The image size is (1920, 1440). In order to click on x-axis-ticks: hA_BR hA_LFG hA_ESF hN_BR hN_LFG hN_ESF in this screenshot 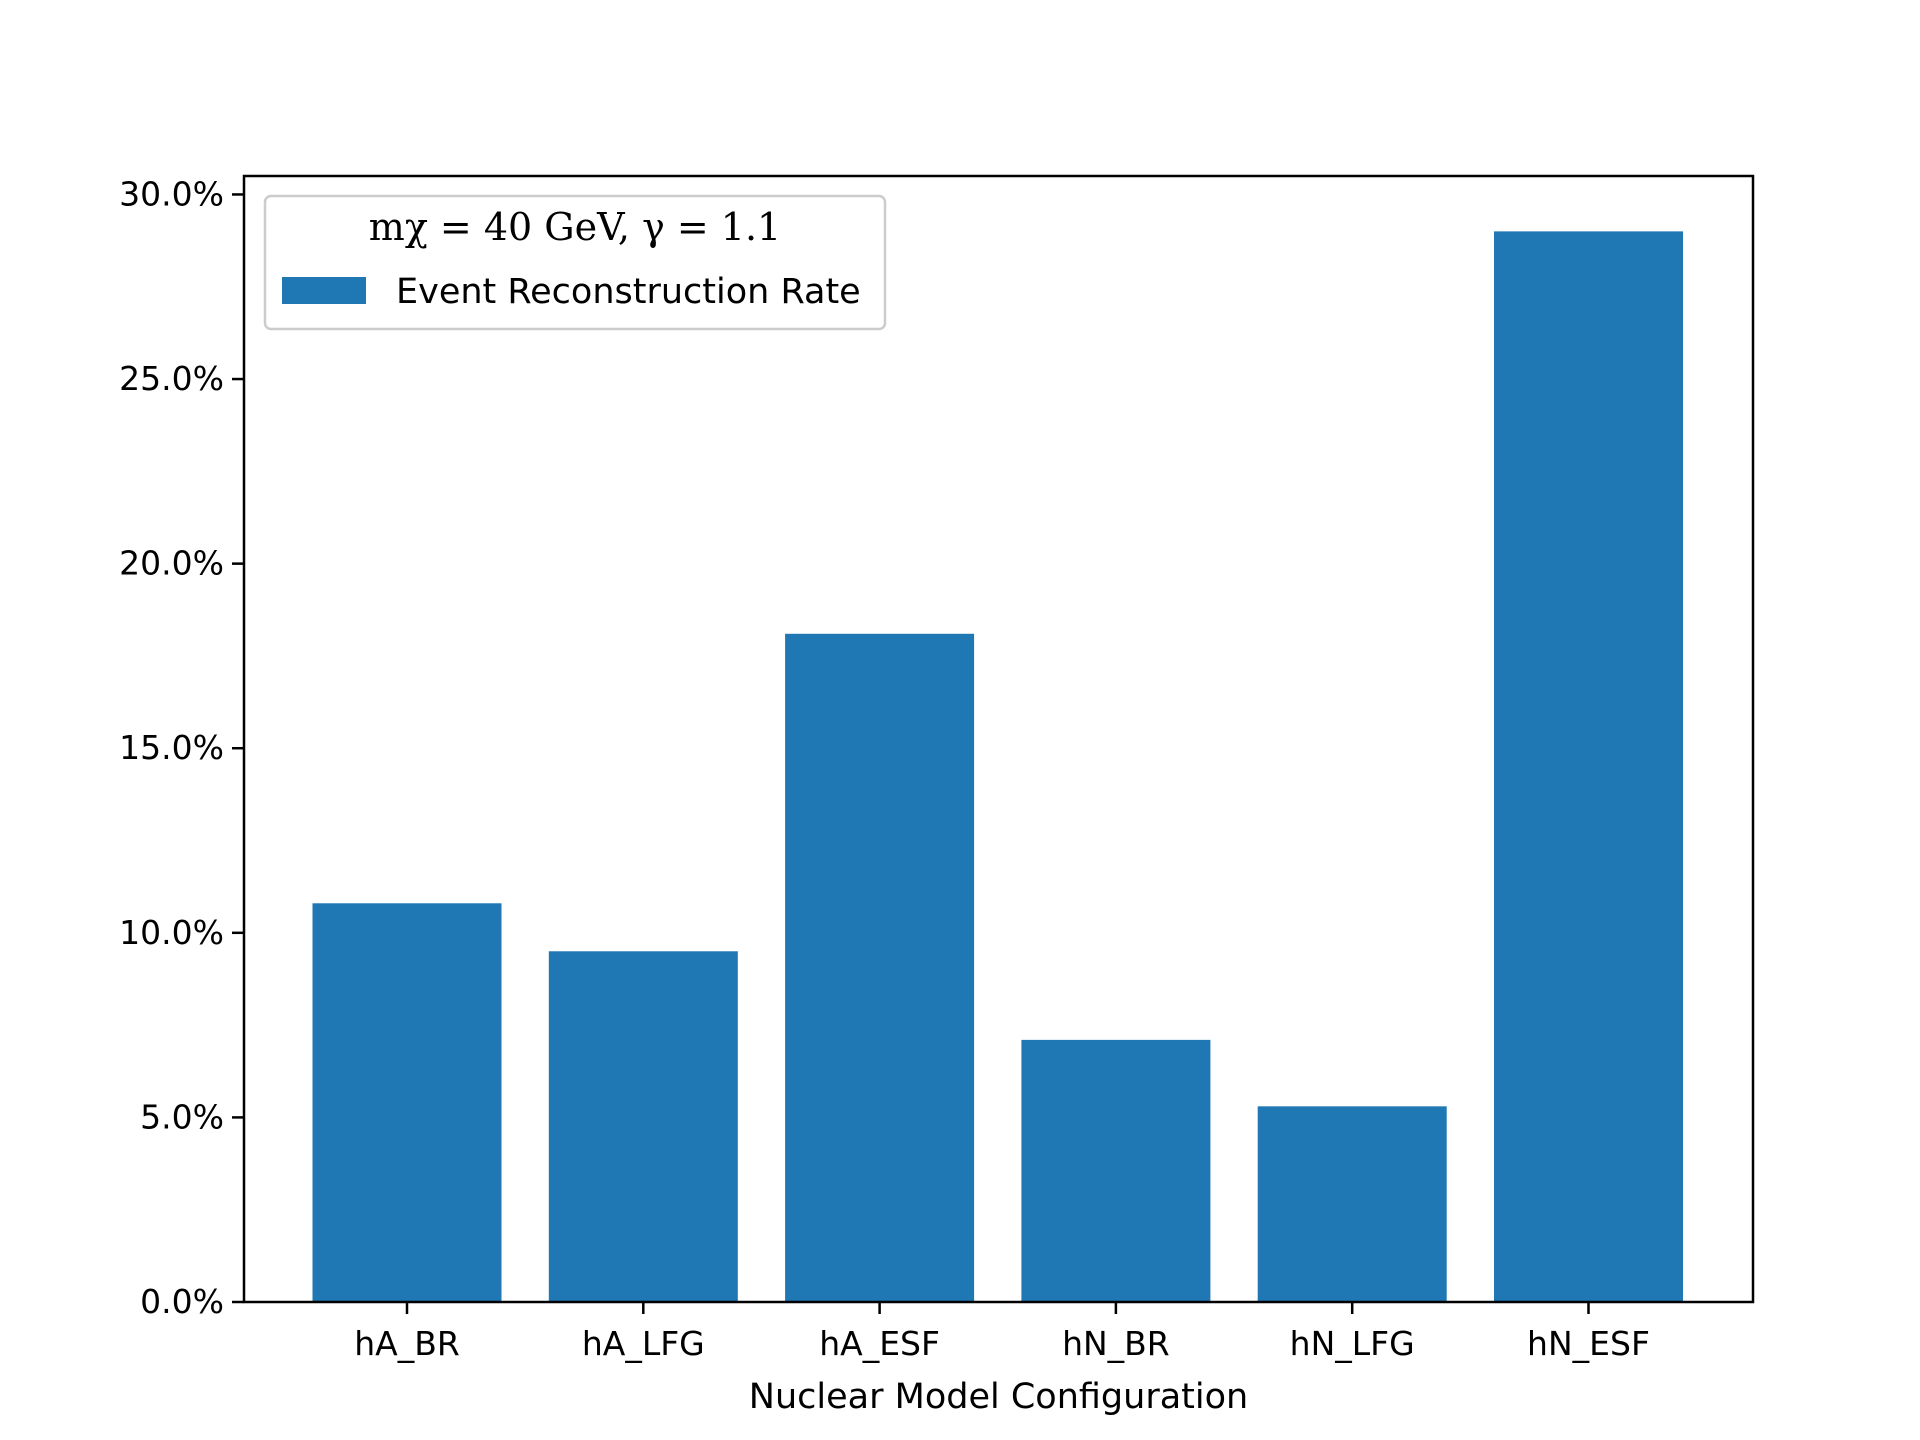, I will do `click(1002, 1332)`.